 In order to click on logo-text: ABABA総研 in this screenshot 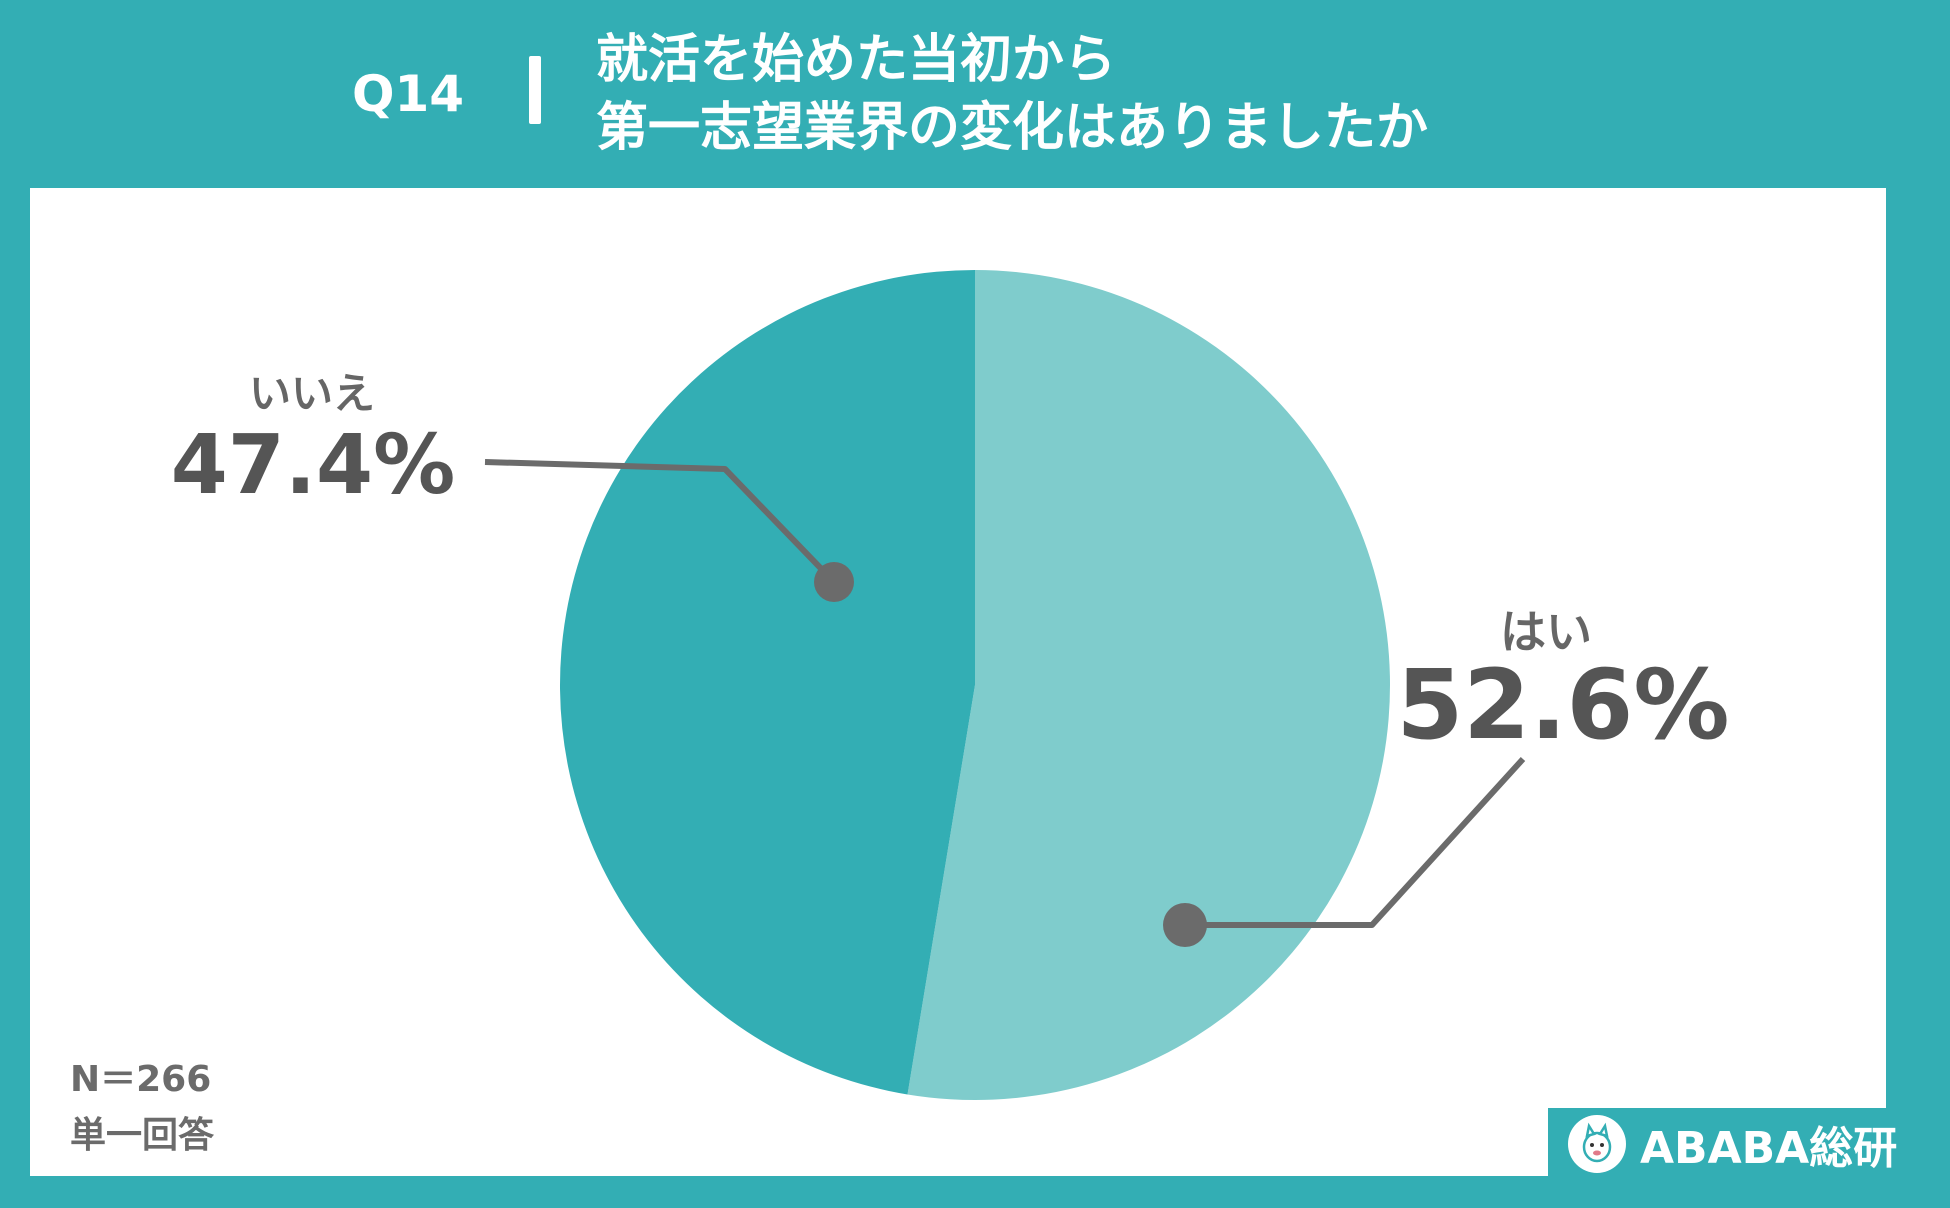, I will do `click(1769, 1148)`.